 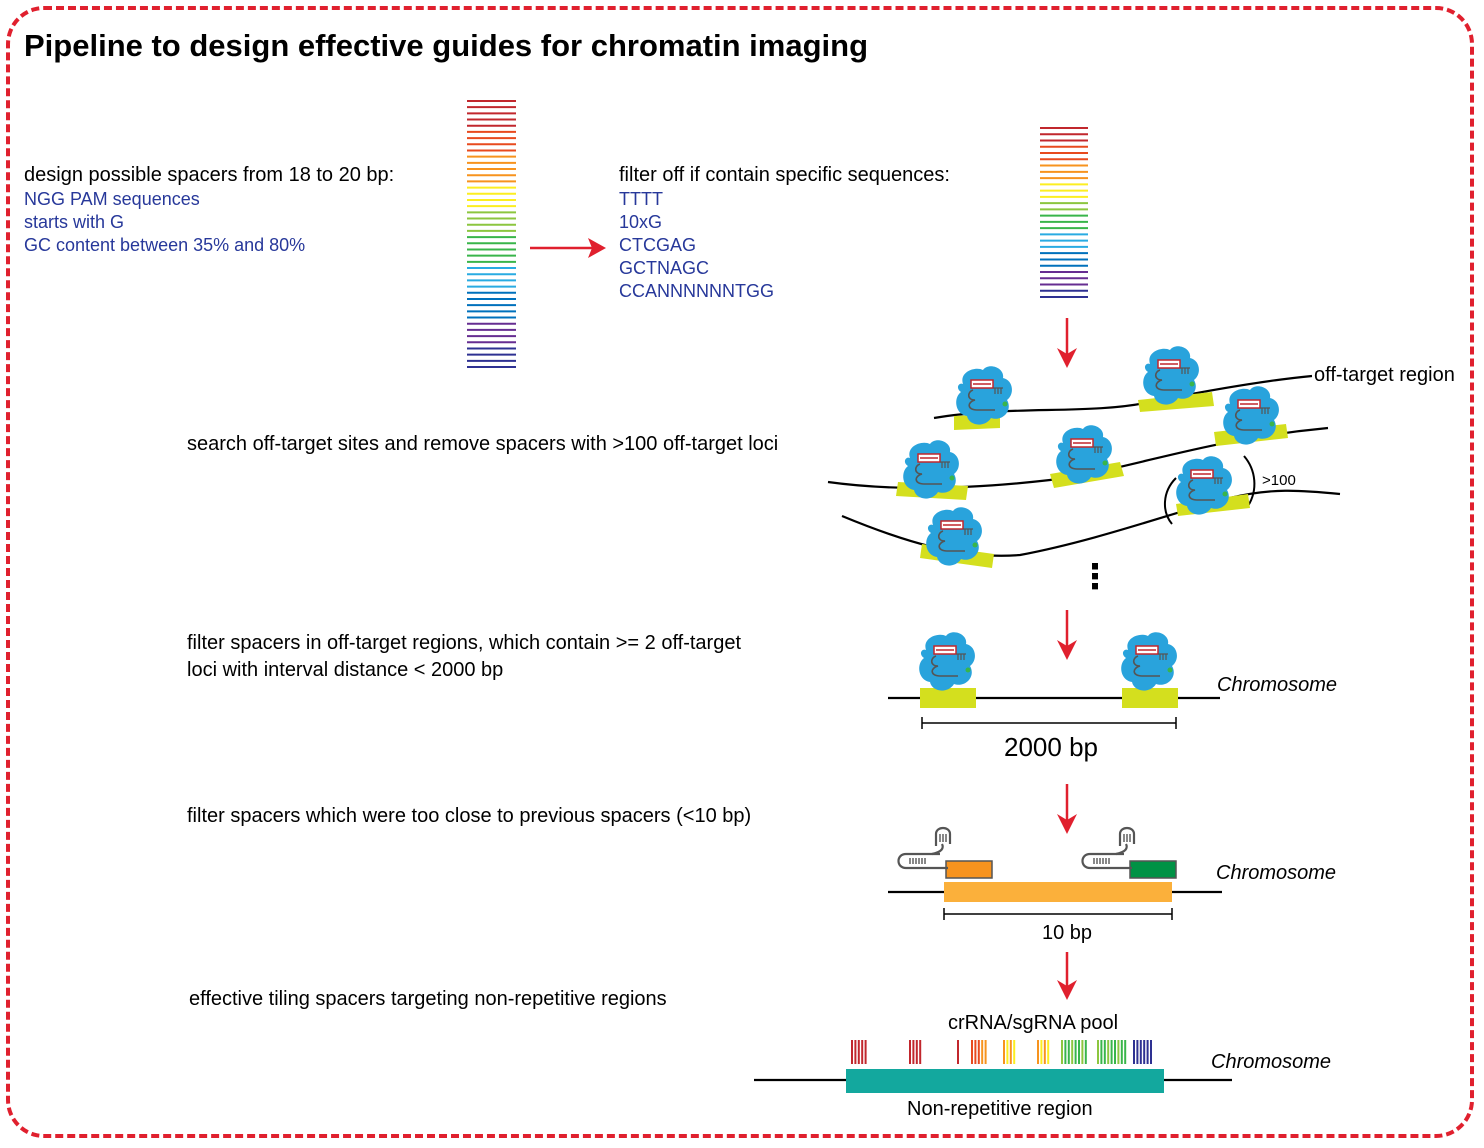 I want to click on ellipsis-icon: ⋮, so click(x=1095, y=577).